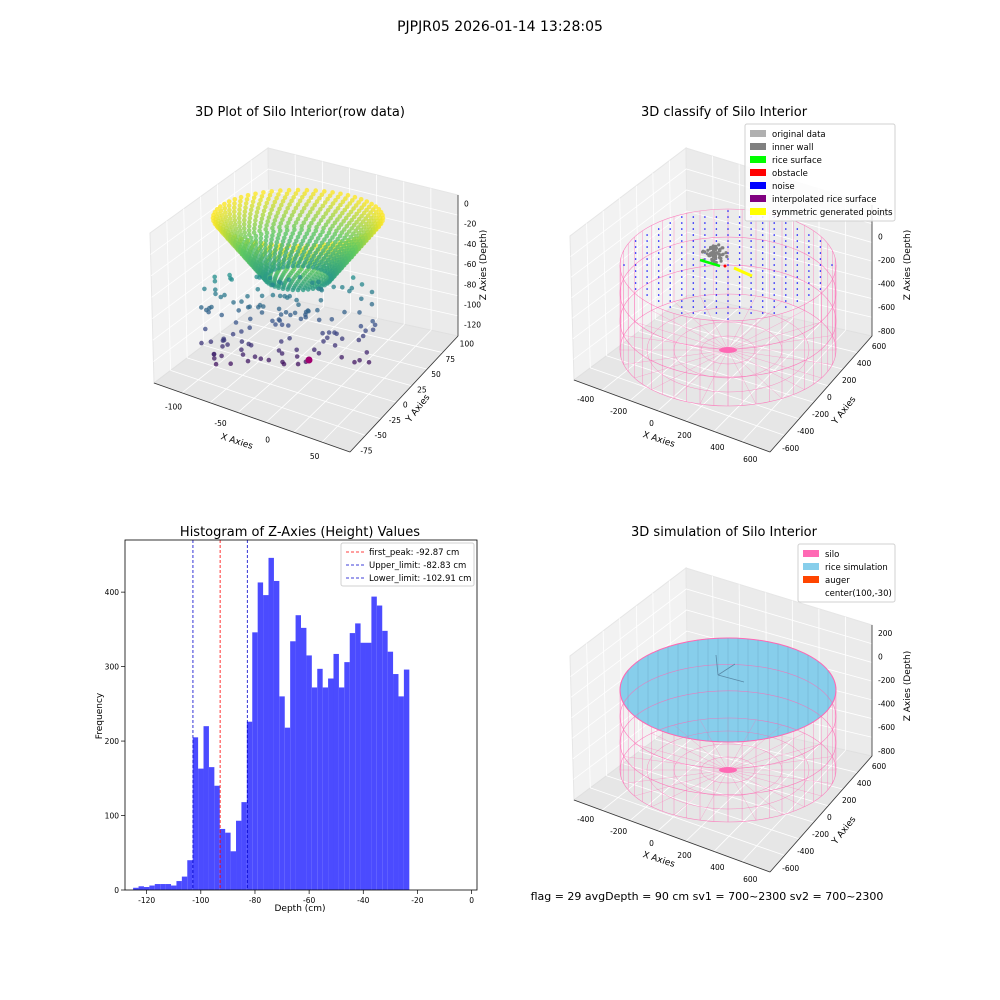  Describe the element at coordinates (824, 200) in the screenshot. I see `legend-entry-label: interpolated rice surface` at that location.